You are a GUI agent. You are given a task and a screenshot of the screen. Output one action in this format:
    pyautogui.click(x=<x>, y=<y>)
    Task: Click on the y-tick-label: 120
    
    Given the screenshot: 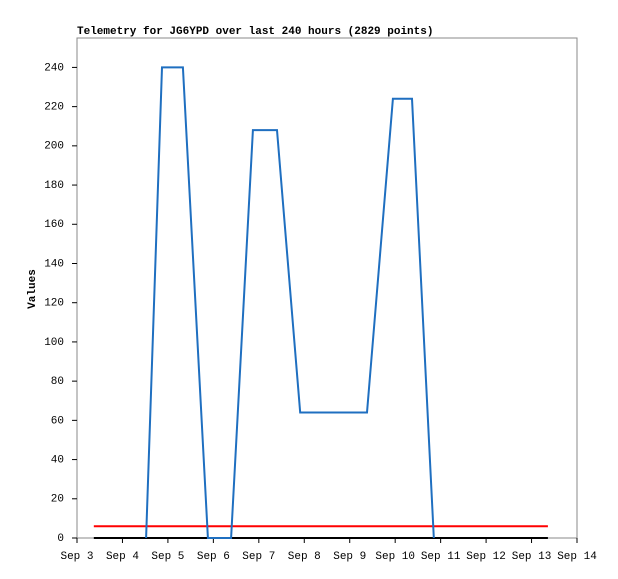 What is the action you would take?
    pyautogui.click(x=54, y=304)
    